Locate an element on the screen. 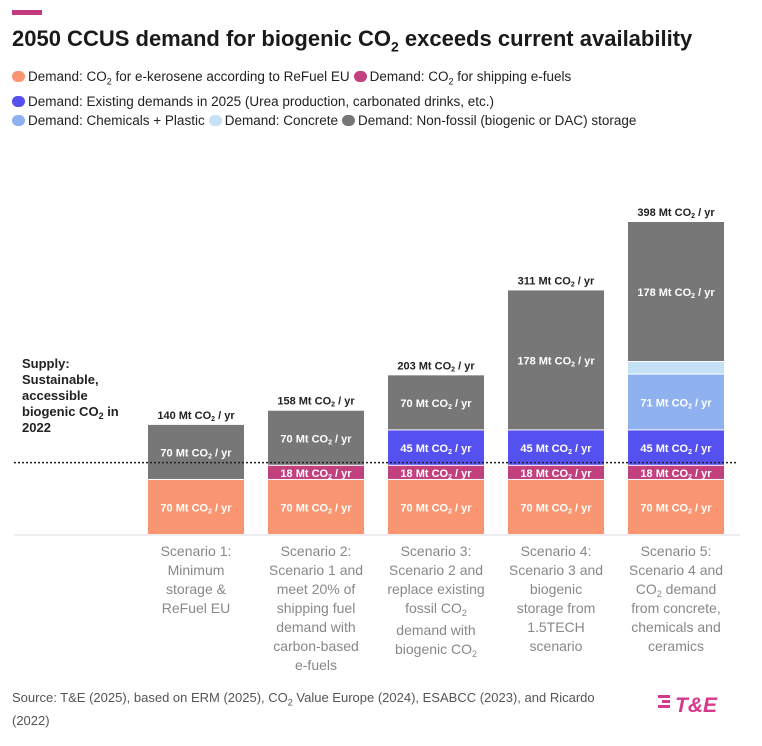 The image size is (762, 746). segment-label-kerosene-3: 70 Mt CO2 / yr is located at coordinates (436, 508).